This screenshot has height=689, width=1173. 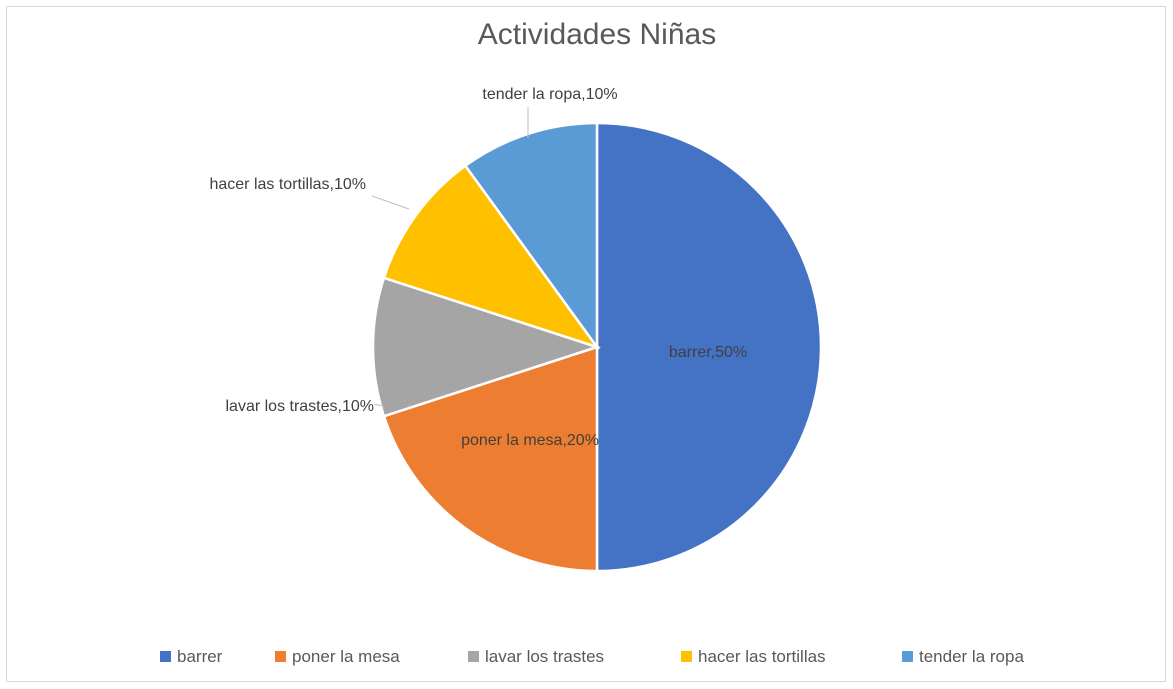 I want to click on legend-swatch-tender-la-ropa, so click(x=907, y=656).